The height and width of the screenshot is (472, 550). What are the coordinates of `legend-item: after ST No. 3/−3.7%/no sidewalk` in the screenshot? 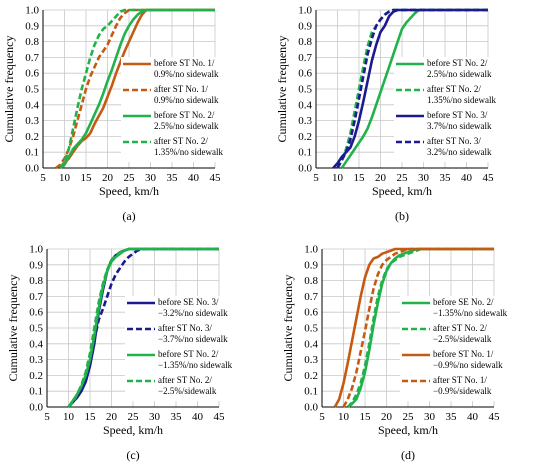 It's located at (176, 335).